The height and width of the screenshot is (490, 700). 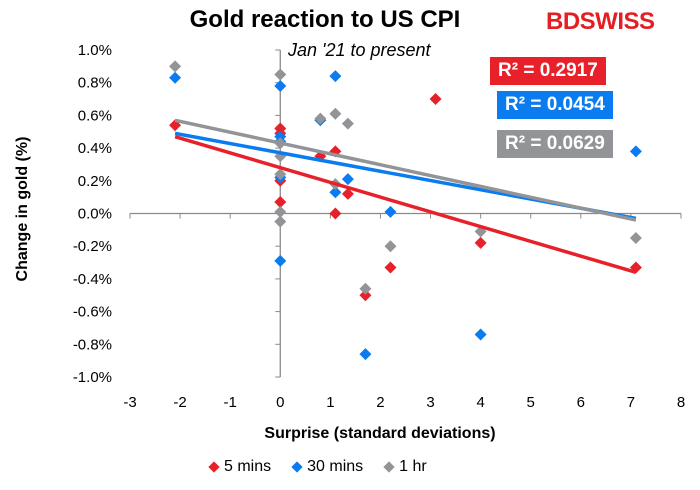 What do you see at coordinates (681, 402) in the screenshot?
I see `x-tick-label: 8` at bounding box center [681, 402].